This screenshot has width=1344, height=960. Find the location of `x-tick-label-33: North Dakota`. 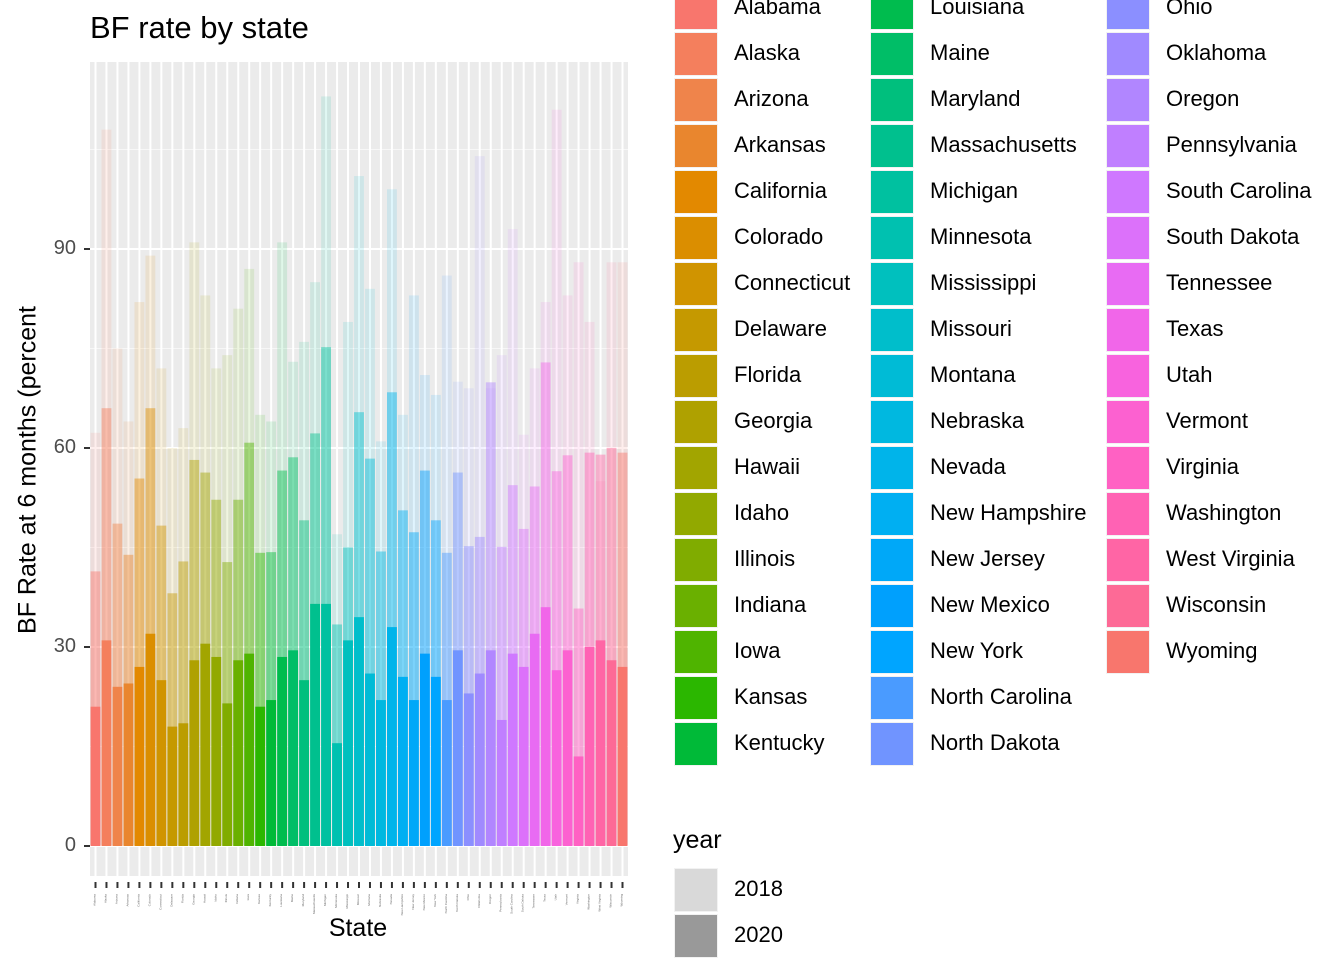

x-tick-label-33: North Dakota is located at coordinates (457, 903).